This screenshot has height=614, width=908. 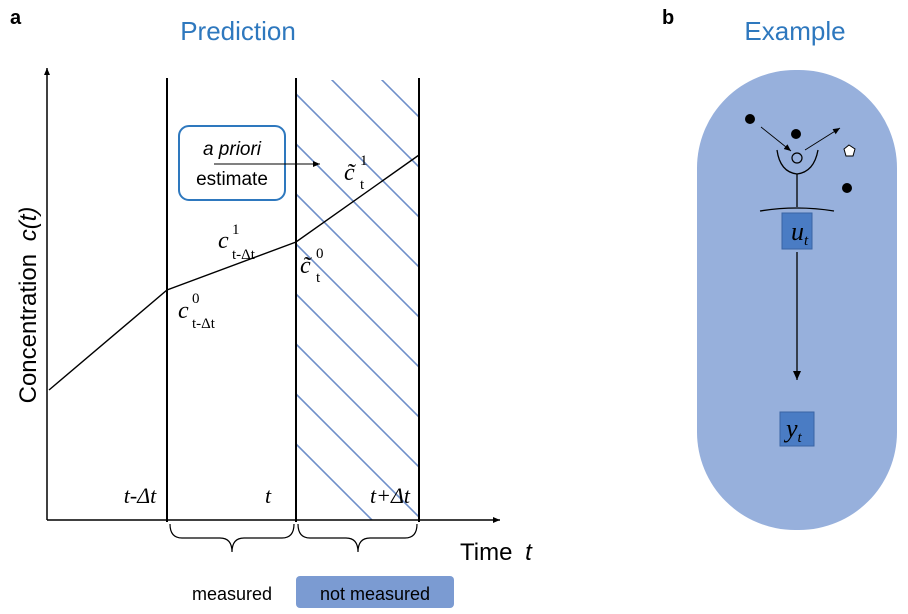 I want to click on unmeasured-hatch, so click(x=357, y=300).